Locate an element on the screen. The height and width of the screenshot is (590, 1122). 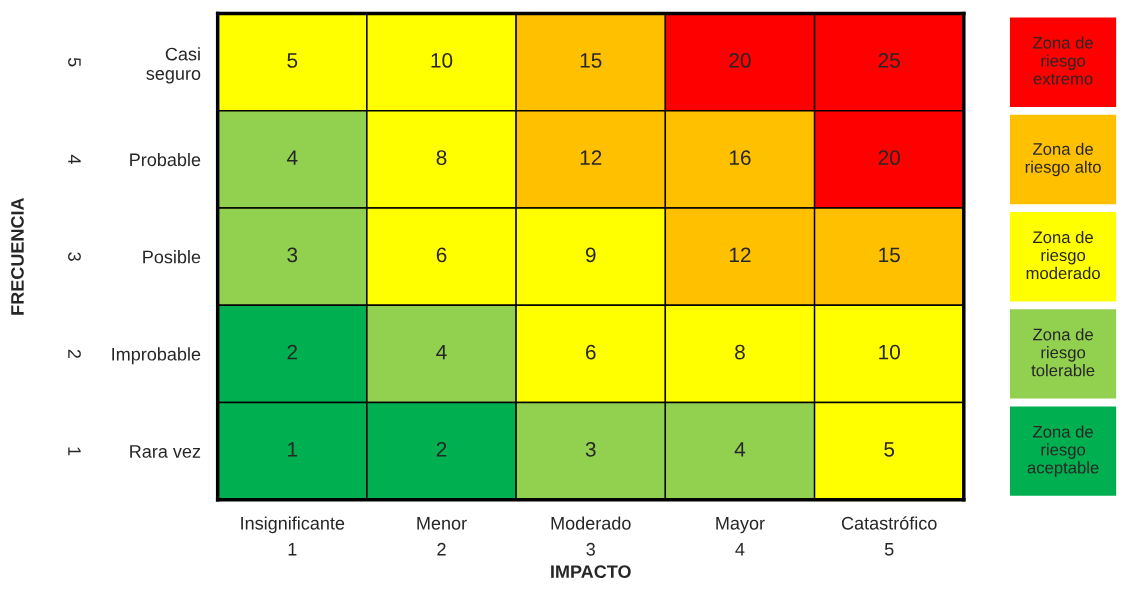
data-label: 16 is located at coordinates (740, 158).